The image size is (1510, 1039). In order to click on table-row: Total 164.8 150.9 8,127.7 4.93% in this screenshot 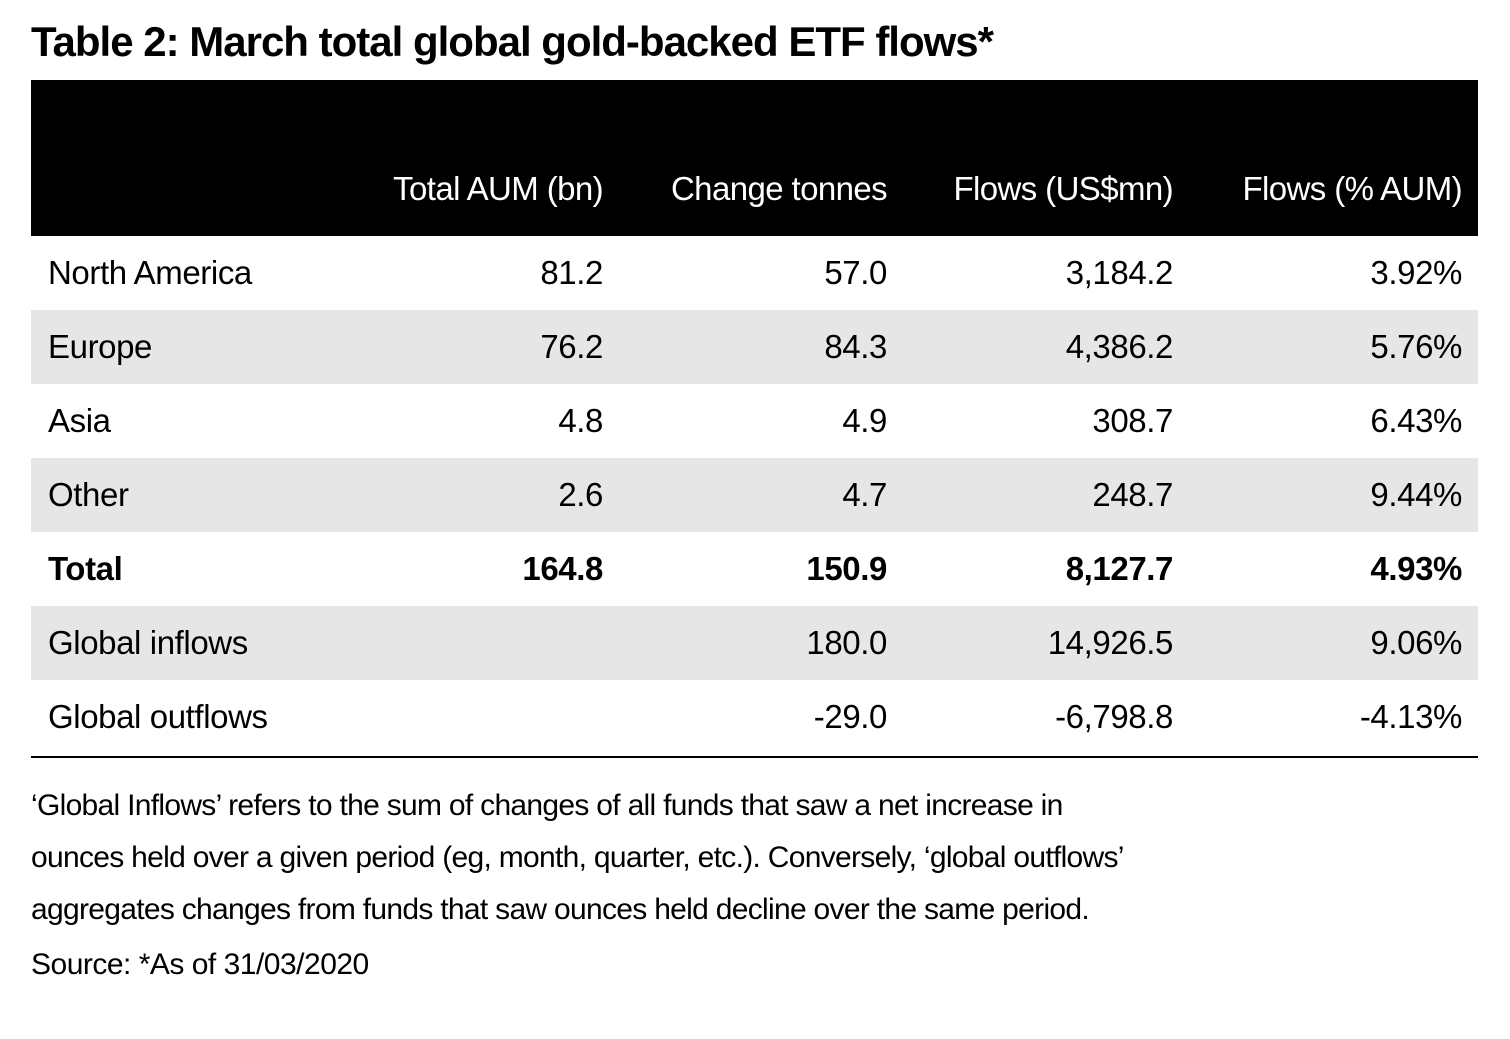, I will do `click(754, 569)`.